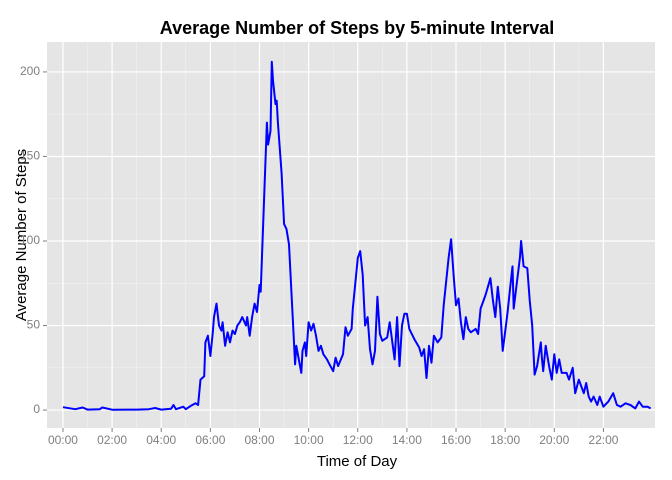 This screenshot has height=480, width=672. What do you see at coordinates (112, 440) in the screenshot?
I see `x-tick-label: 02:00` at bounding box center [112, 440].